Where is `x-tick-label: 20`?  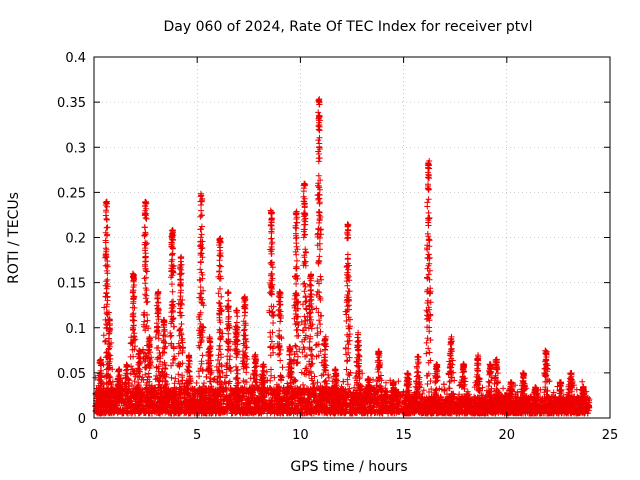 x-tick-label: 20 is located at coordinates (507, 435).